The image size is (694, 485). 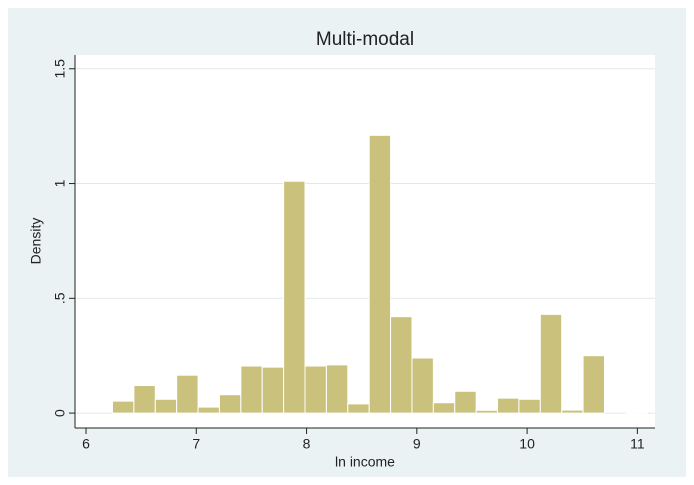 I want to click on x-tick-label: 10, so click(x=527, y=444).